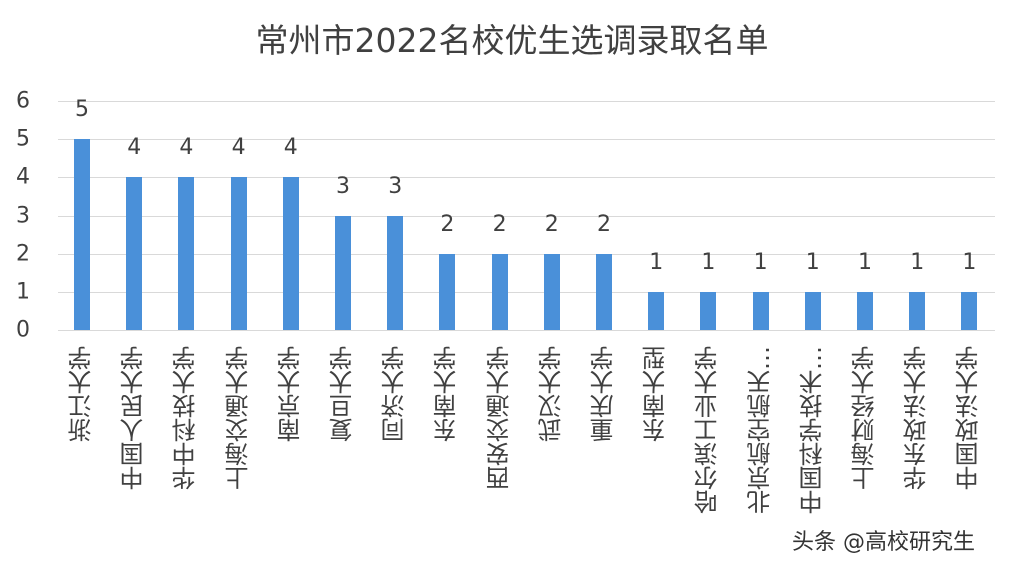  What do you see at coordinates (343, 394) in the screenshot?
I see `x-tick-label: 复旦大学` at bounding box center [343, 394].